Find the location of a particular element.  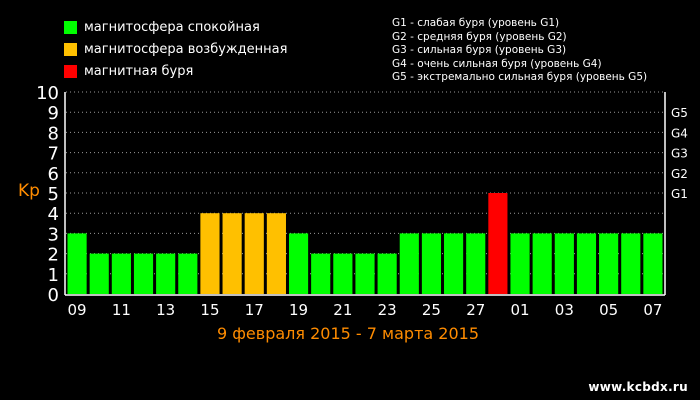

x-tick-label: 27 is located at coordinates (475, 310).